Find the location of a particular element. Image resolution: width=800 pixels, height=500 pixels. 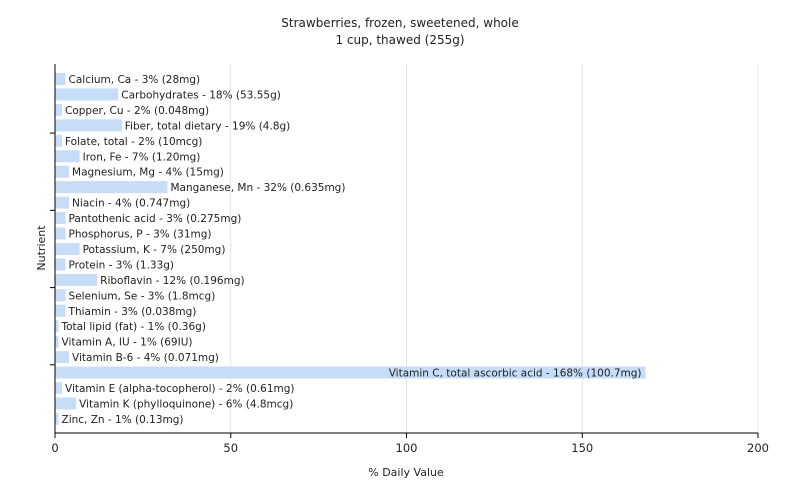

bar-label: Fiber, total dietary - 19% (4.8g) is located at coordinates (207, 126).